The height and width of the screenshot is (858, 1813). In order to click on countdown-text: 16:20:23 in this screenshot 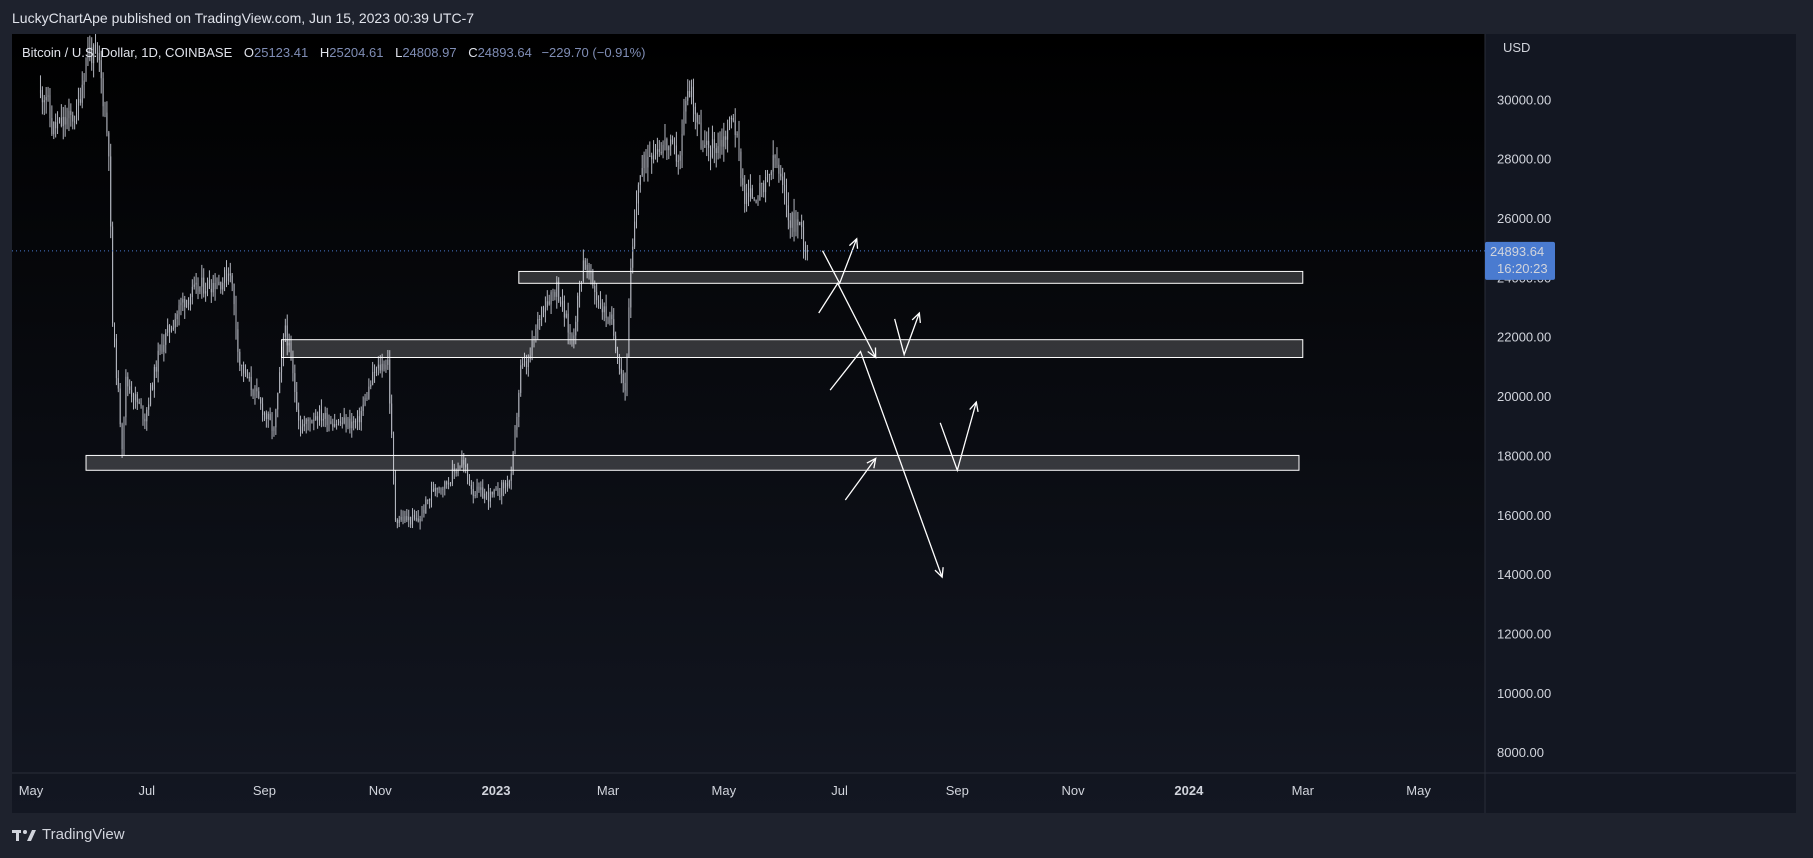, I will do `click(1522, 268)`.